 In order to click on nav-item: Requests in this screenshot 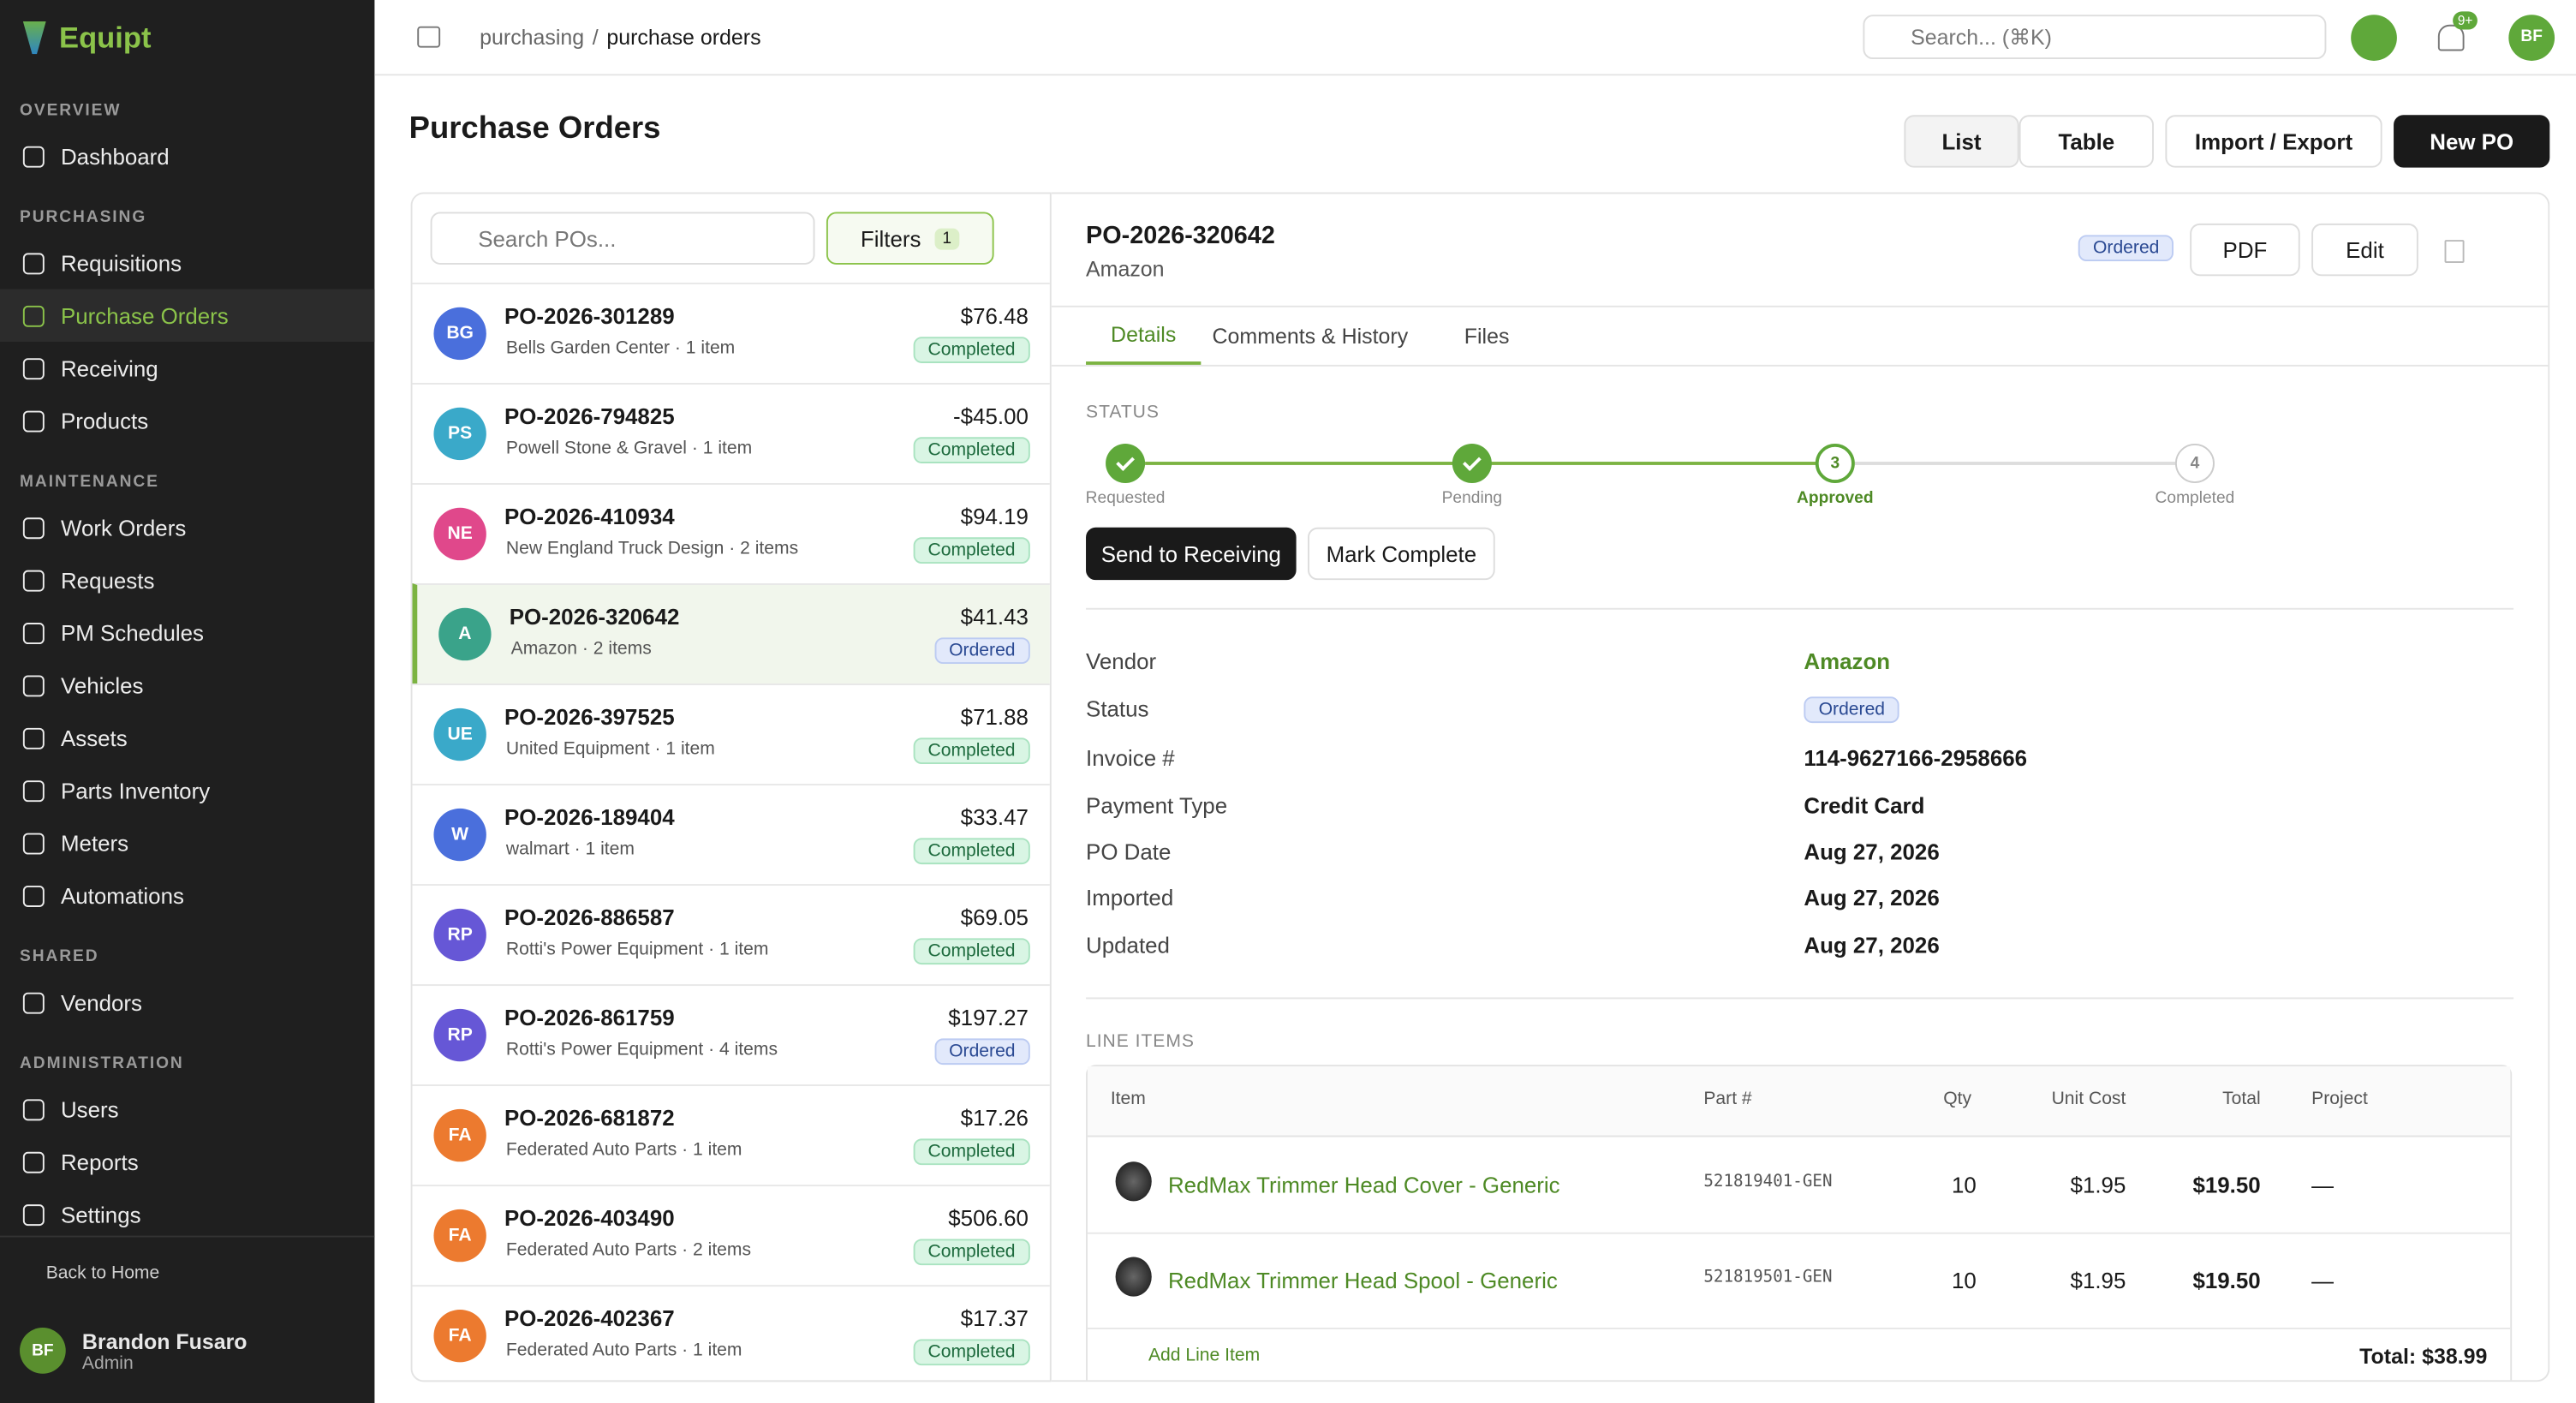, I will do `click(187, 579)`.